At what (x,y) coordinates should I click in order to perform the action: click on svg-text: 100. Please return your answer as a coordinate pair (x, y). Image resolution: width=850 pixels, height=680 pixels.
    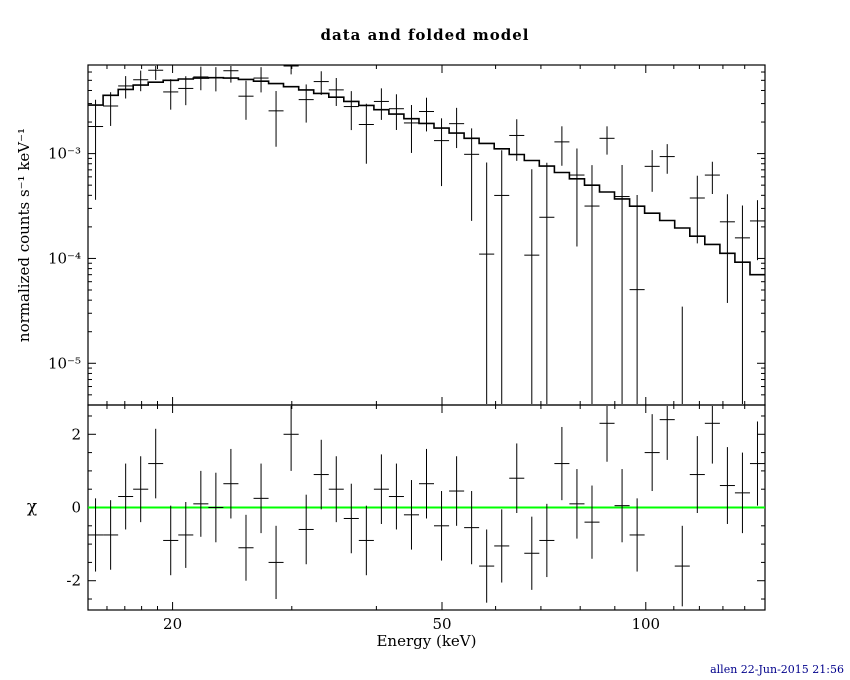
    Looking at the image, I should click on (645, 624).